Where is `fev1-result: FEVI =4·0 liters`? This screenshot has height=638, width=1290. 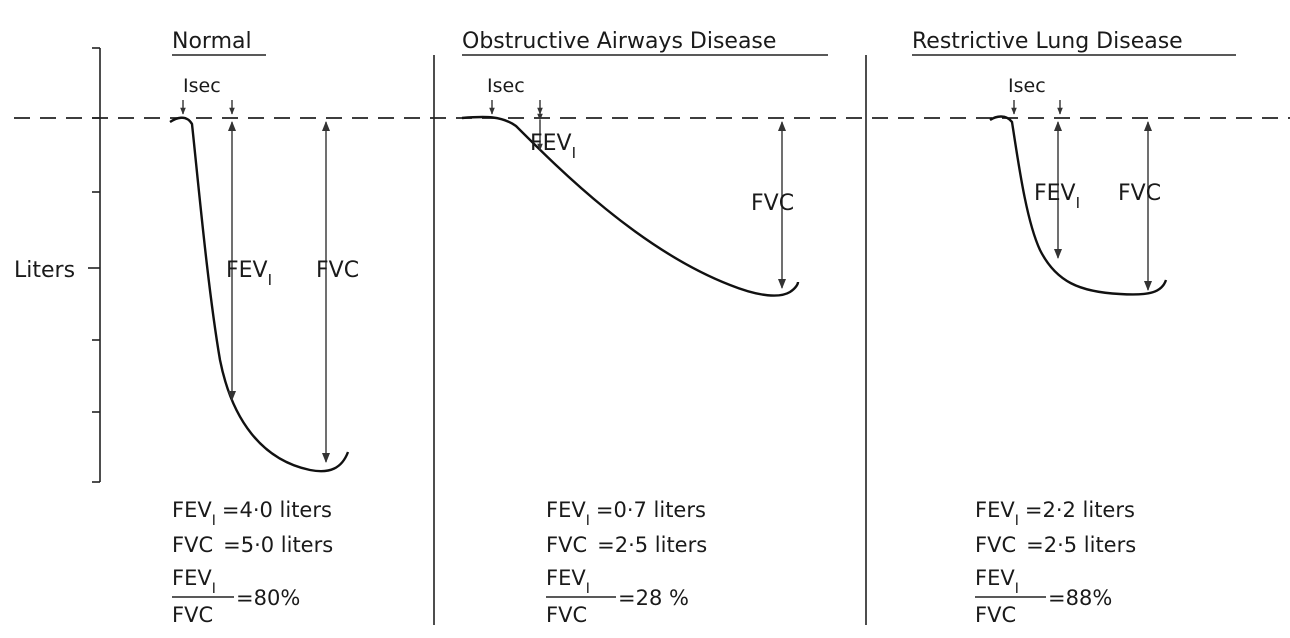
fev1-result: FEVI =4·0 liters is located at coordinates (252, 513).